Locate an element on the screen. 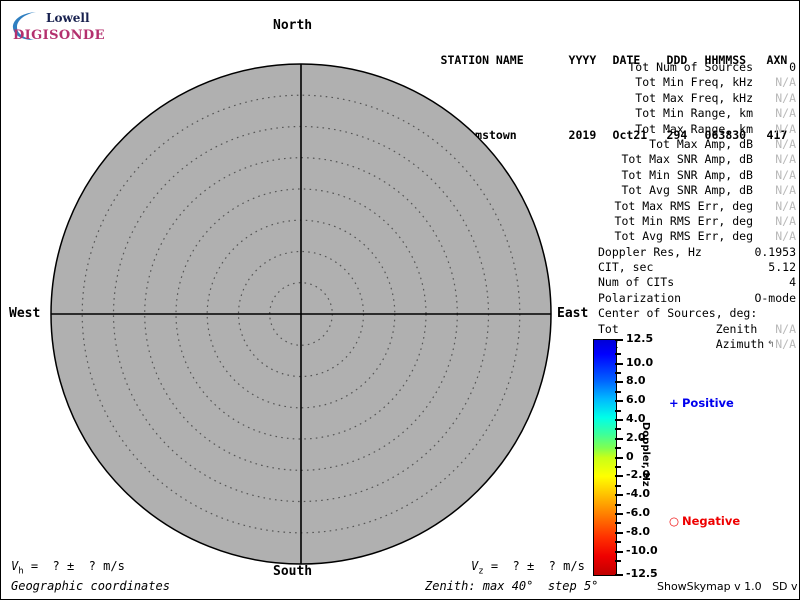  stat-row: Tot Min SNR Amp, dB N/A is located at coordinates (679, 175).